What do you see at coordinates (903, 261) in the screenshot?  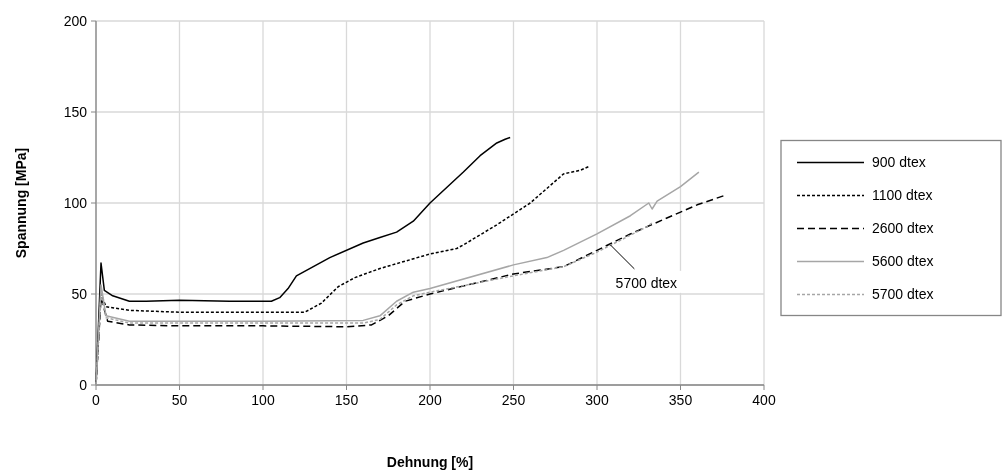 I see `legend-label: 5600 dtex` at bounding box center [903, 261].